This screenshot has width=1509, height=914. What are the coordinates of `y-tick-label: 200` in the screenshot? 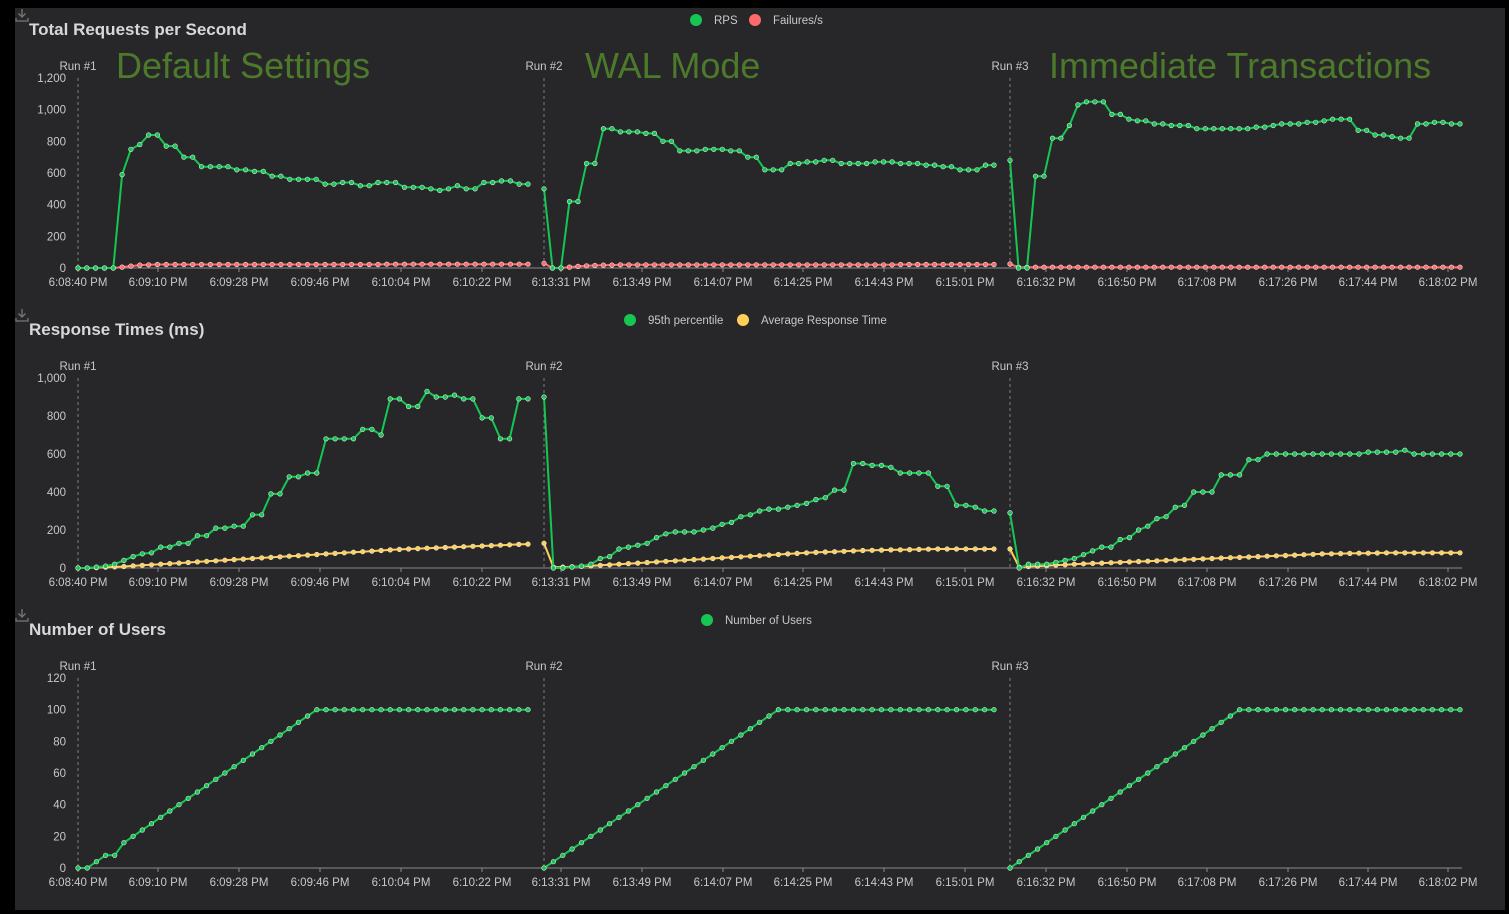 It's located at (56, 531).